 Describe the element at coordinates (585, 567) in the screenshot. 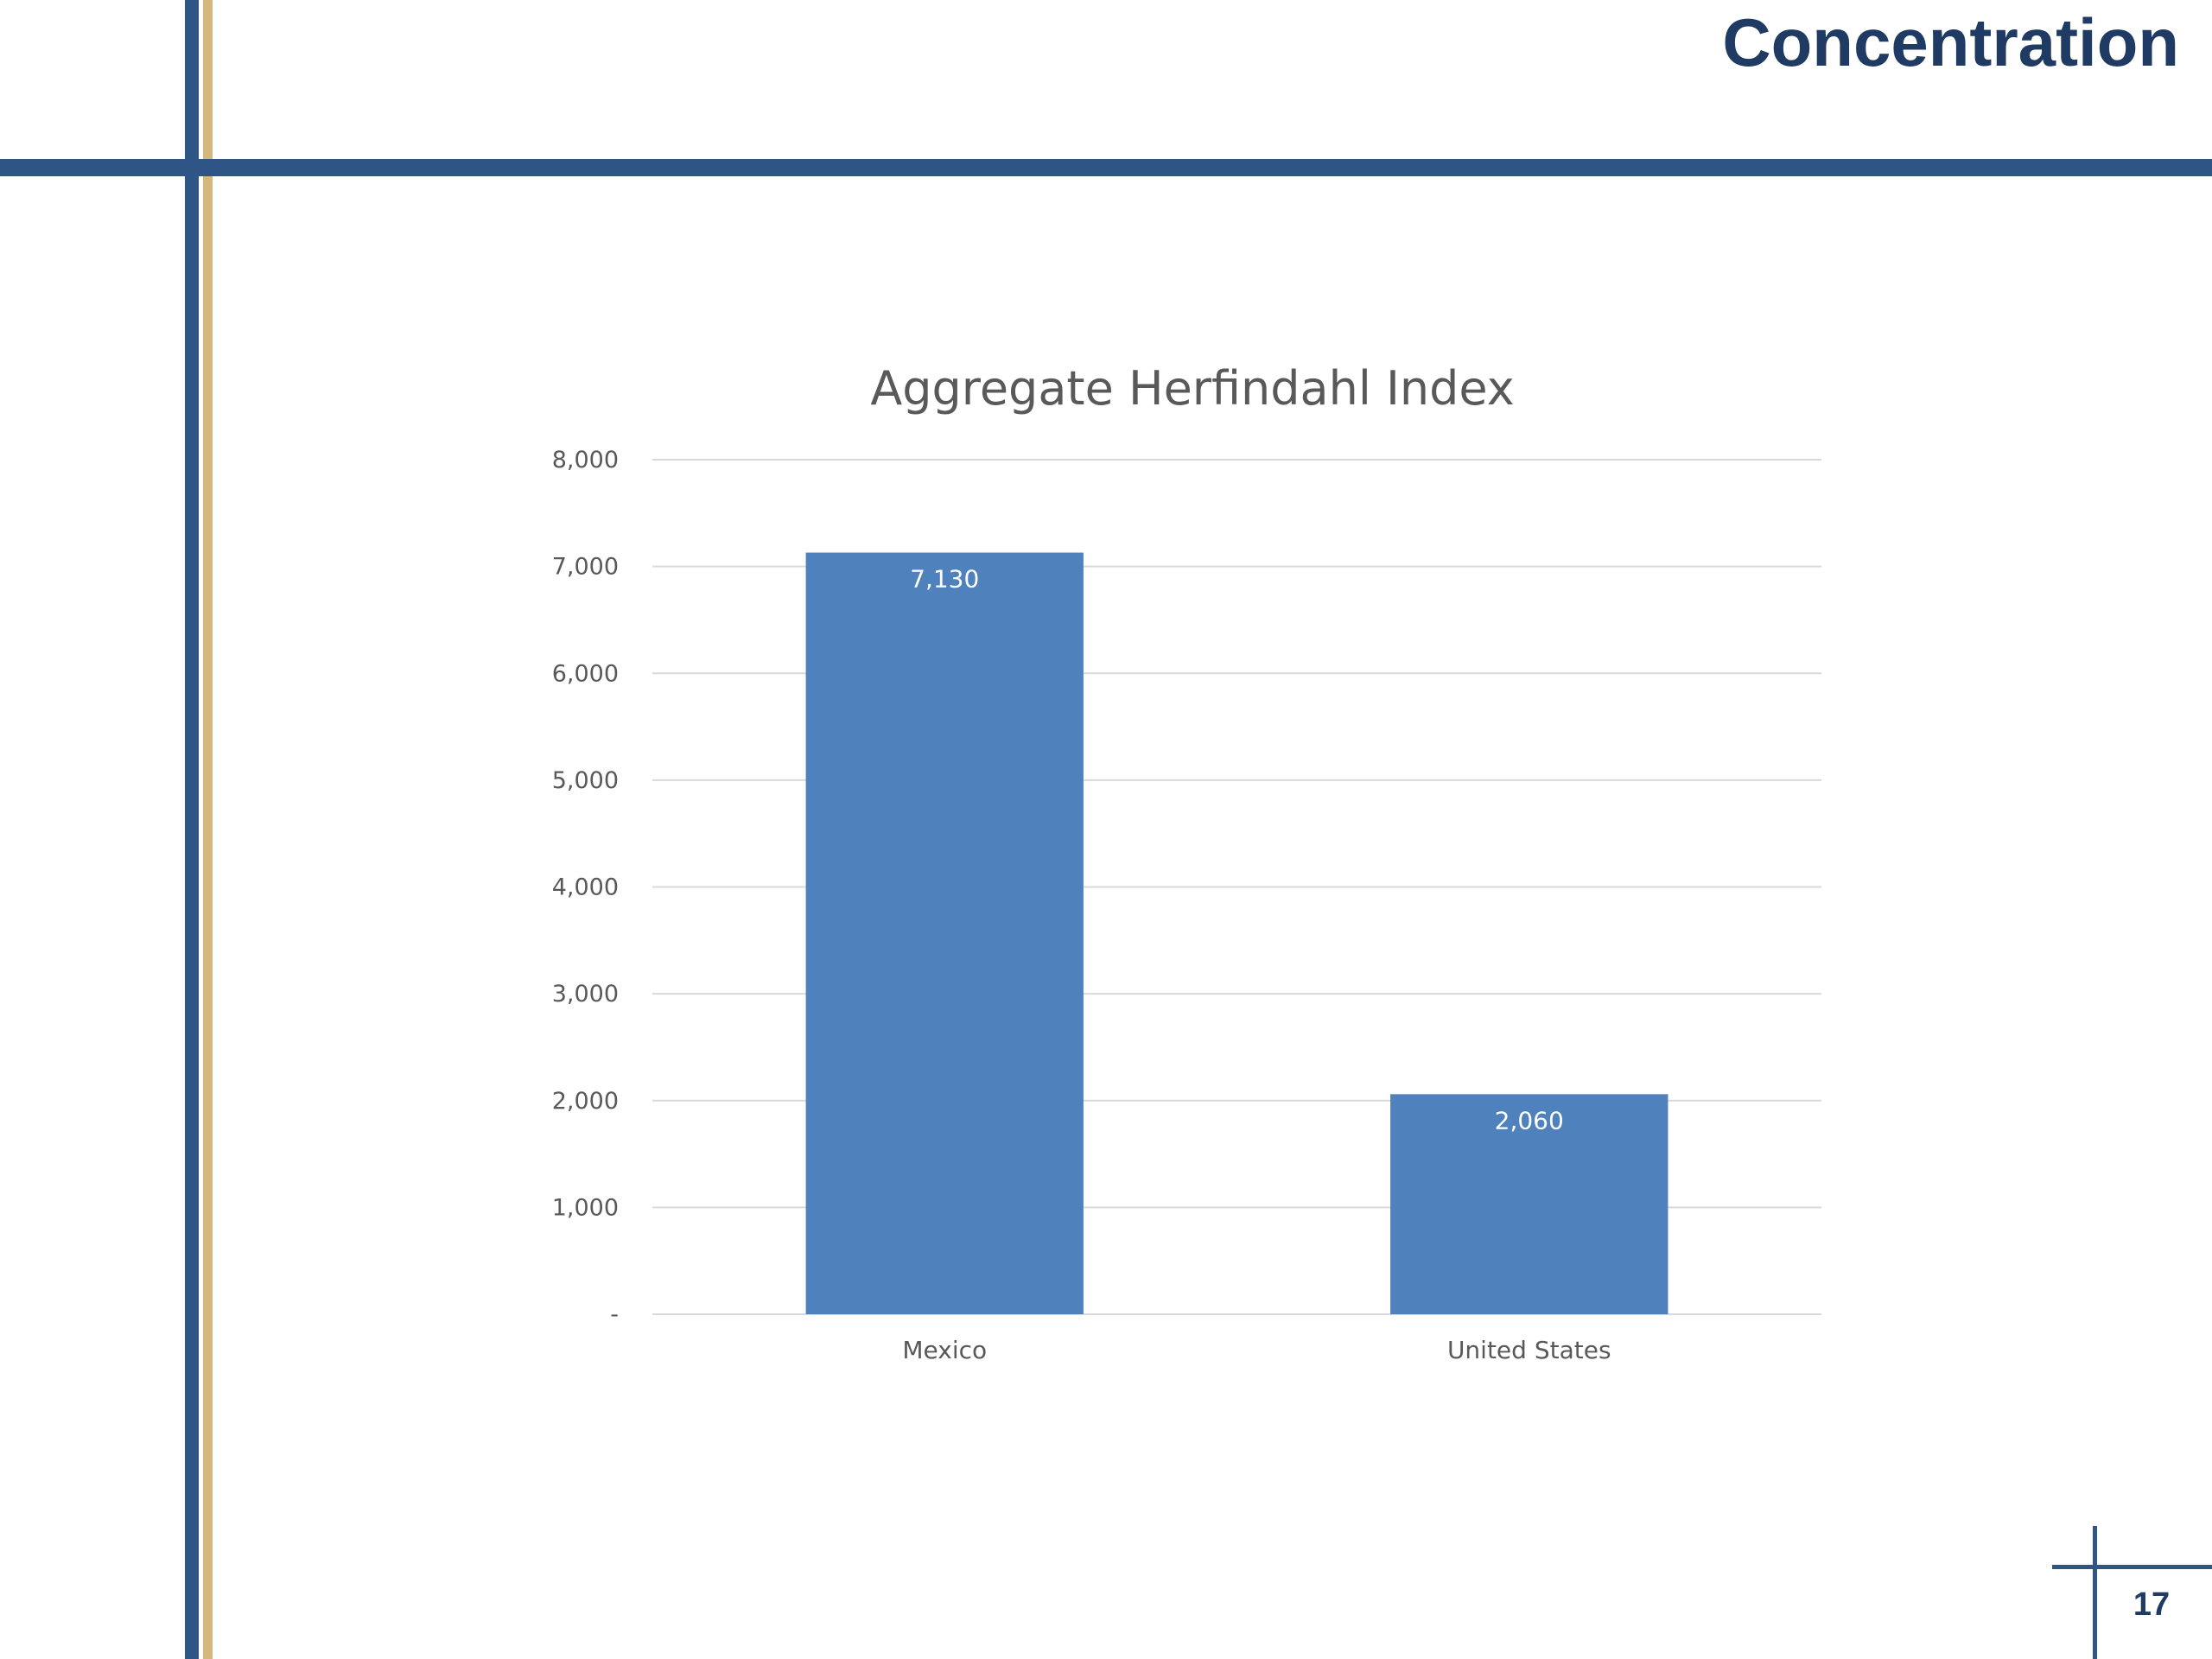

I see `y-tick-label: 7,000` at that location.